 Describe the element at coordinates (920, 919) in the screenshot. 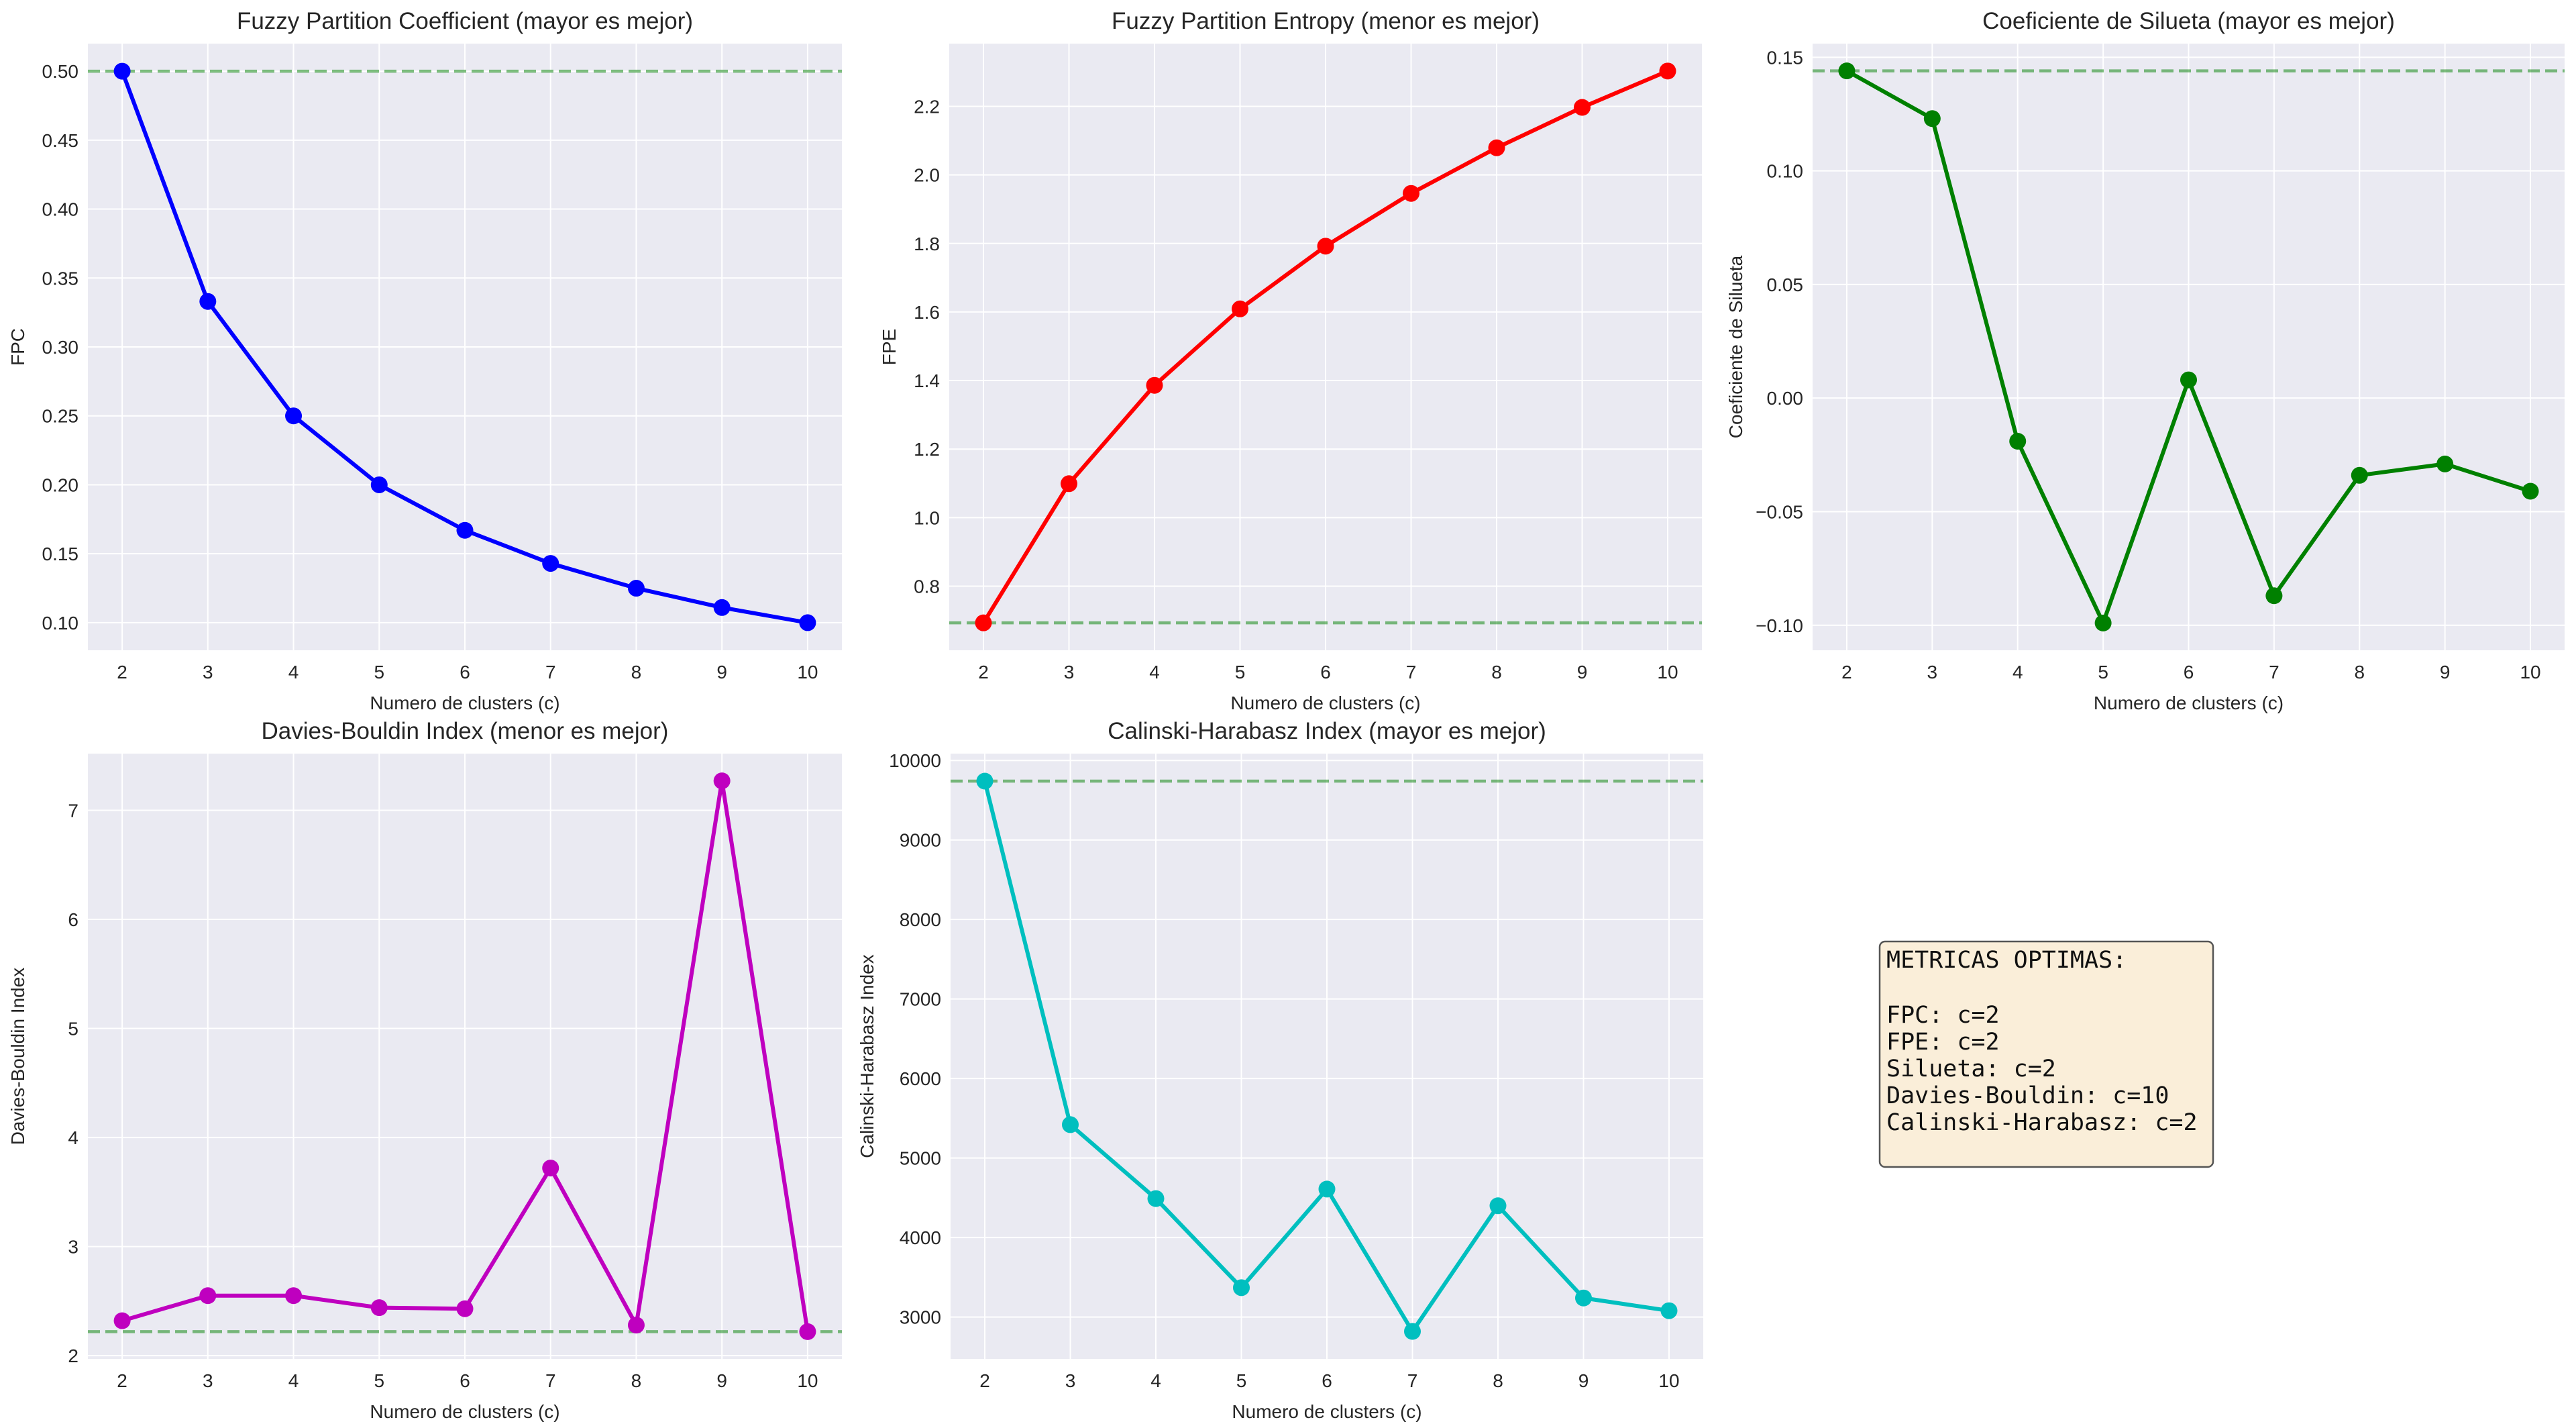

I see `y-tick-label: 8000` at that location.